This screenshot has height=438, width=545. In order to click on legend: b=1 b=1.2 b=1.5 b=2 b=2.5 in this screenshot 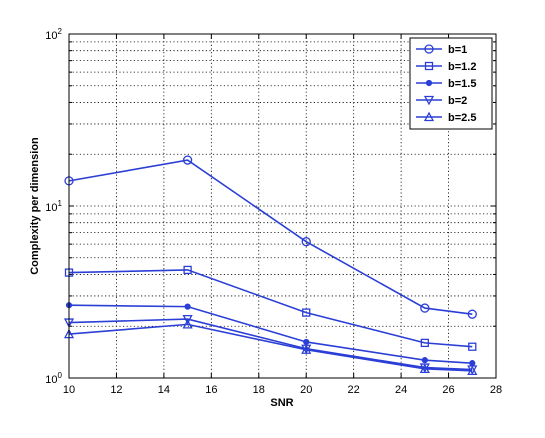, I will do `click(451, 83)`.